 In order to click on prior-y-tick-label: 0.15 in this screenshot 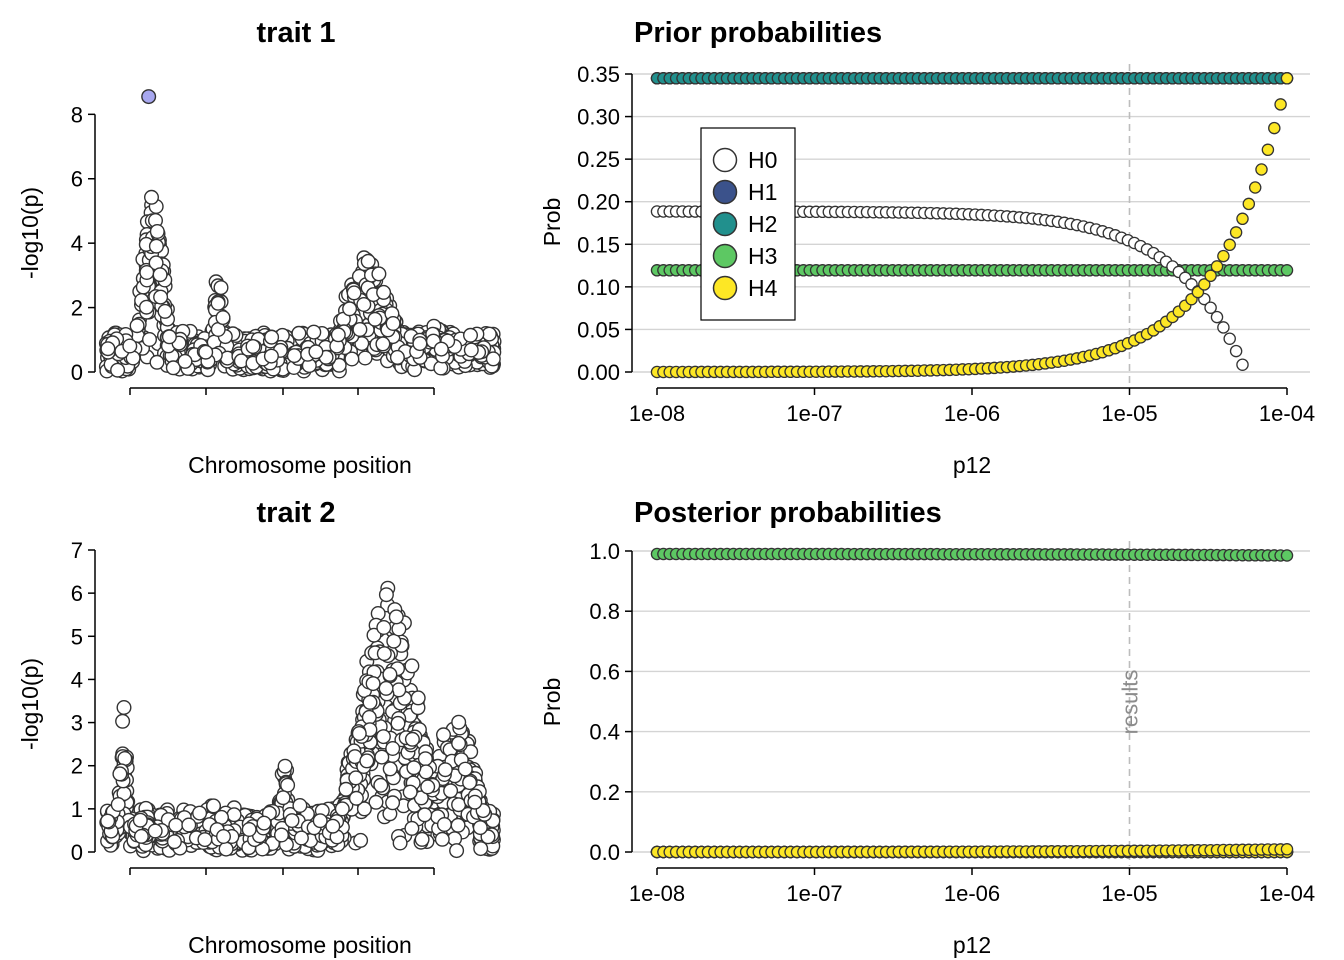, I will do `click(598, 244)`.